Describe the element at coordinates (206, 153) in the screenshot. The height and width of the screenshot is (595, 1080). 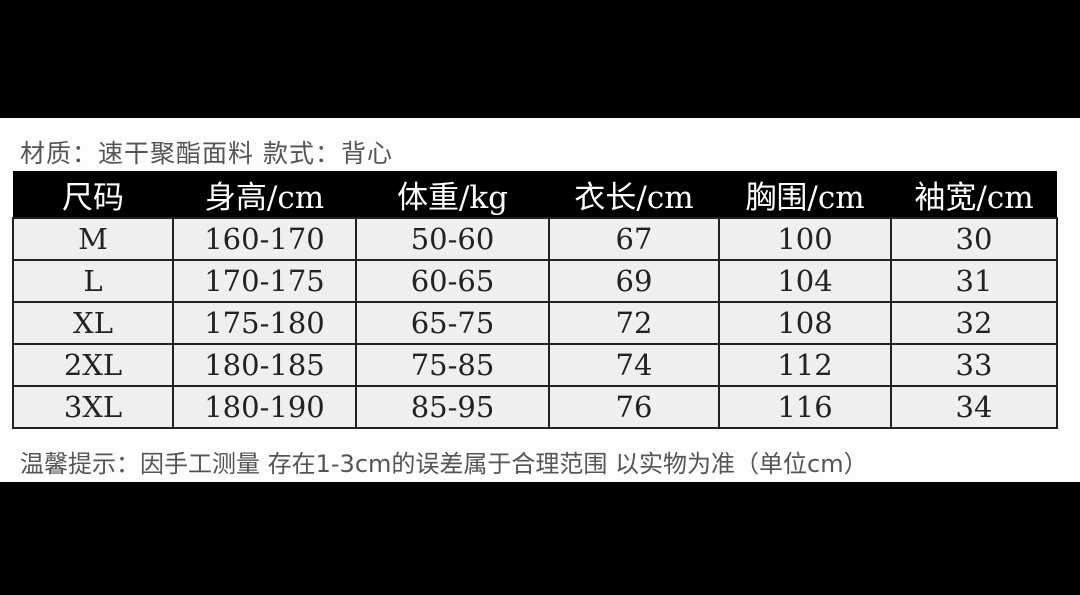
I see `material-style-title: 材质：速干聚酯面料 款式：背心` at that location.